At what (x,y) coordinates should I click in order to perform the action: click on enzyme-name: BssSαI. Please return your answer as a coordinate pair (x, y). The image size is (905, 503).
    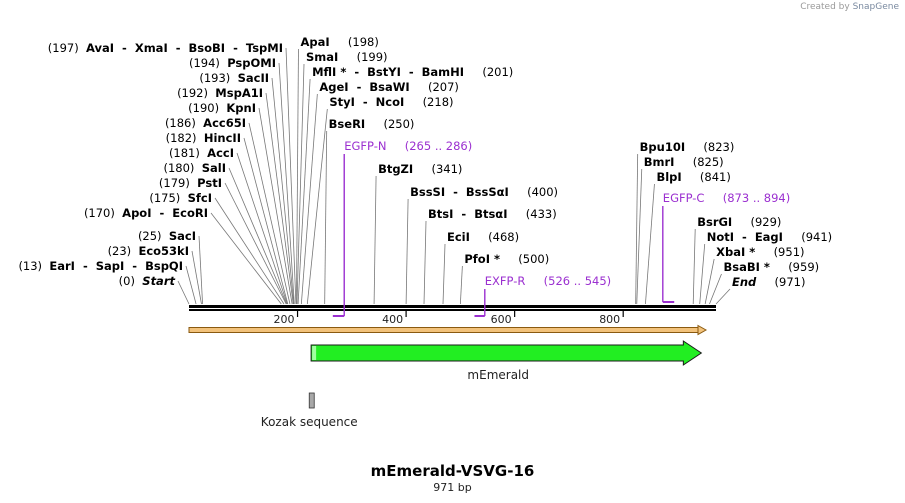
    Looking at the image, I should click on (487, 192).